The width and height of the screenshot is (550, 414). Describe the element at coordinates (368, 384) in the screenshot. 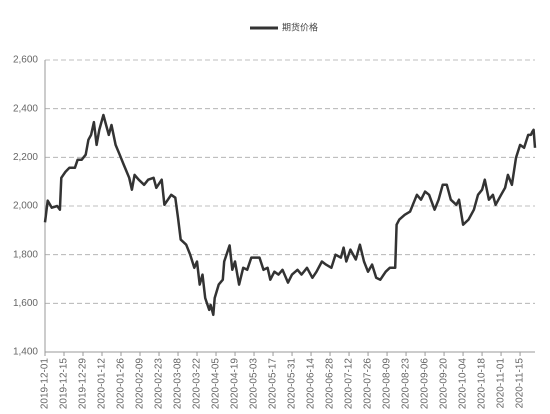

I see `x-tick-label: 2020-07-26` at that location.